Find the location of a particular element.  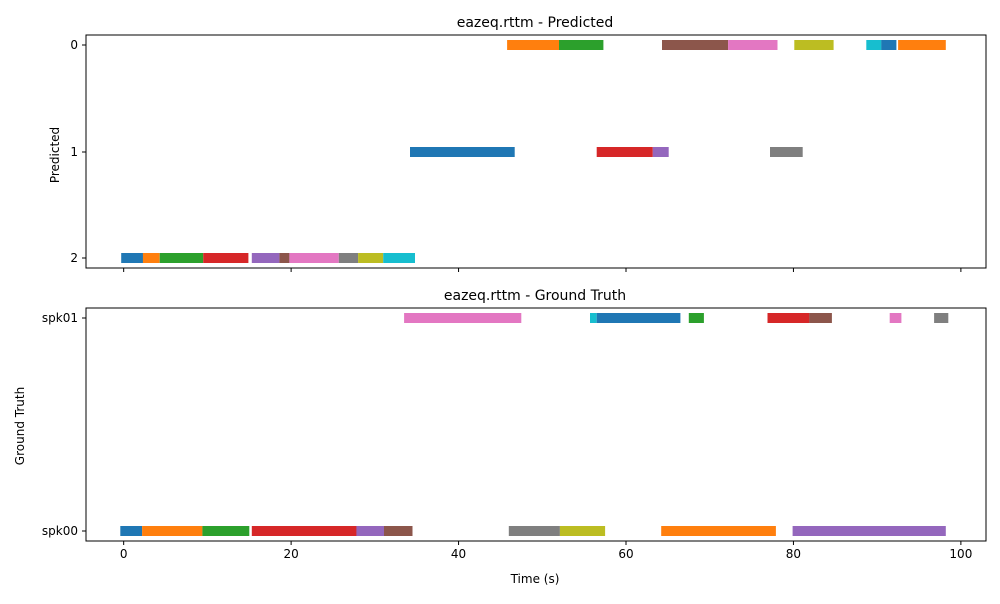

ground-truth-x-tick-label-5: 100 is located at coordinates (960, 554).